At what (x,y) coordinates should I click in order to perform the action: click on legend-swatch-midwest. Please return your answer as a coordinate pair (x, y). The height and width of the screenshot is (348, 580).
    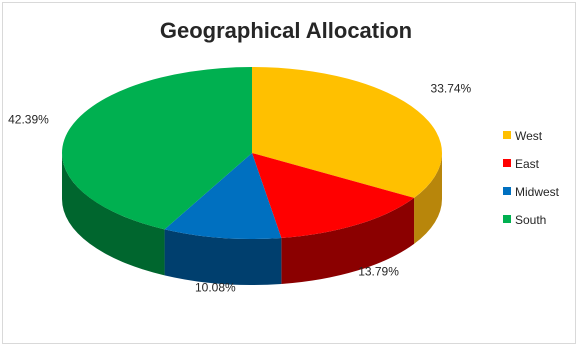
    Looking at the image, I should click on (507, 191).